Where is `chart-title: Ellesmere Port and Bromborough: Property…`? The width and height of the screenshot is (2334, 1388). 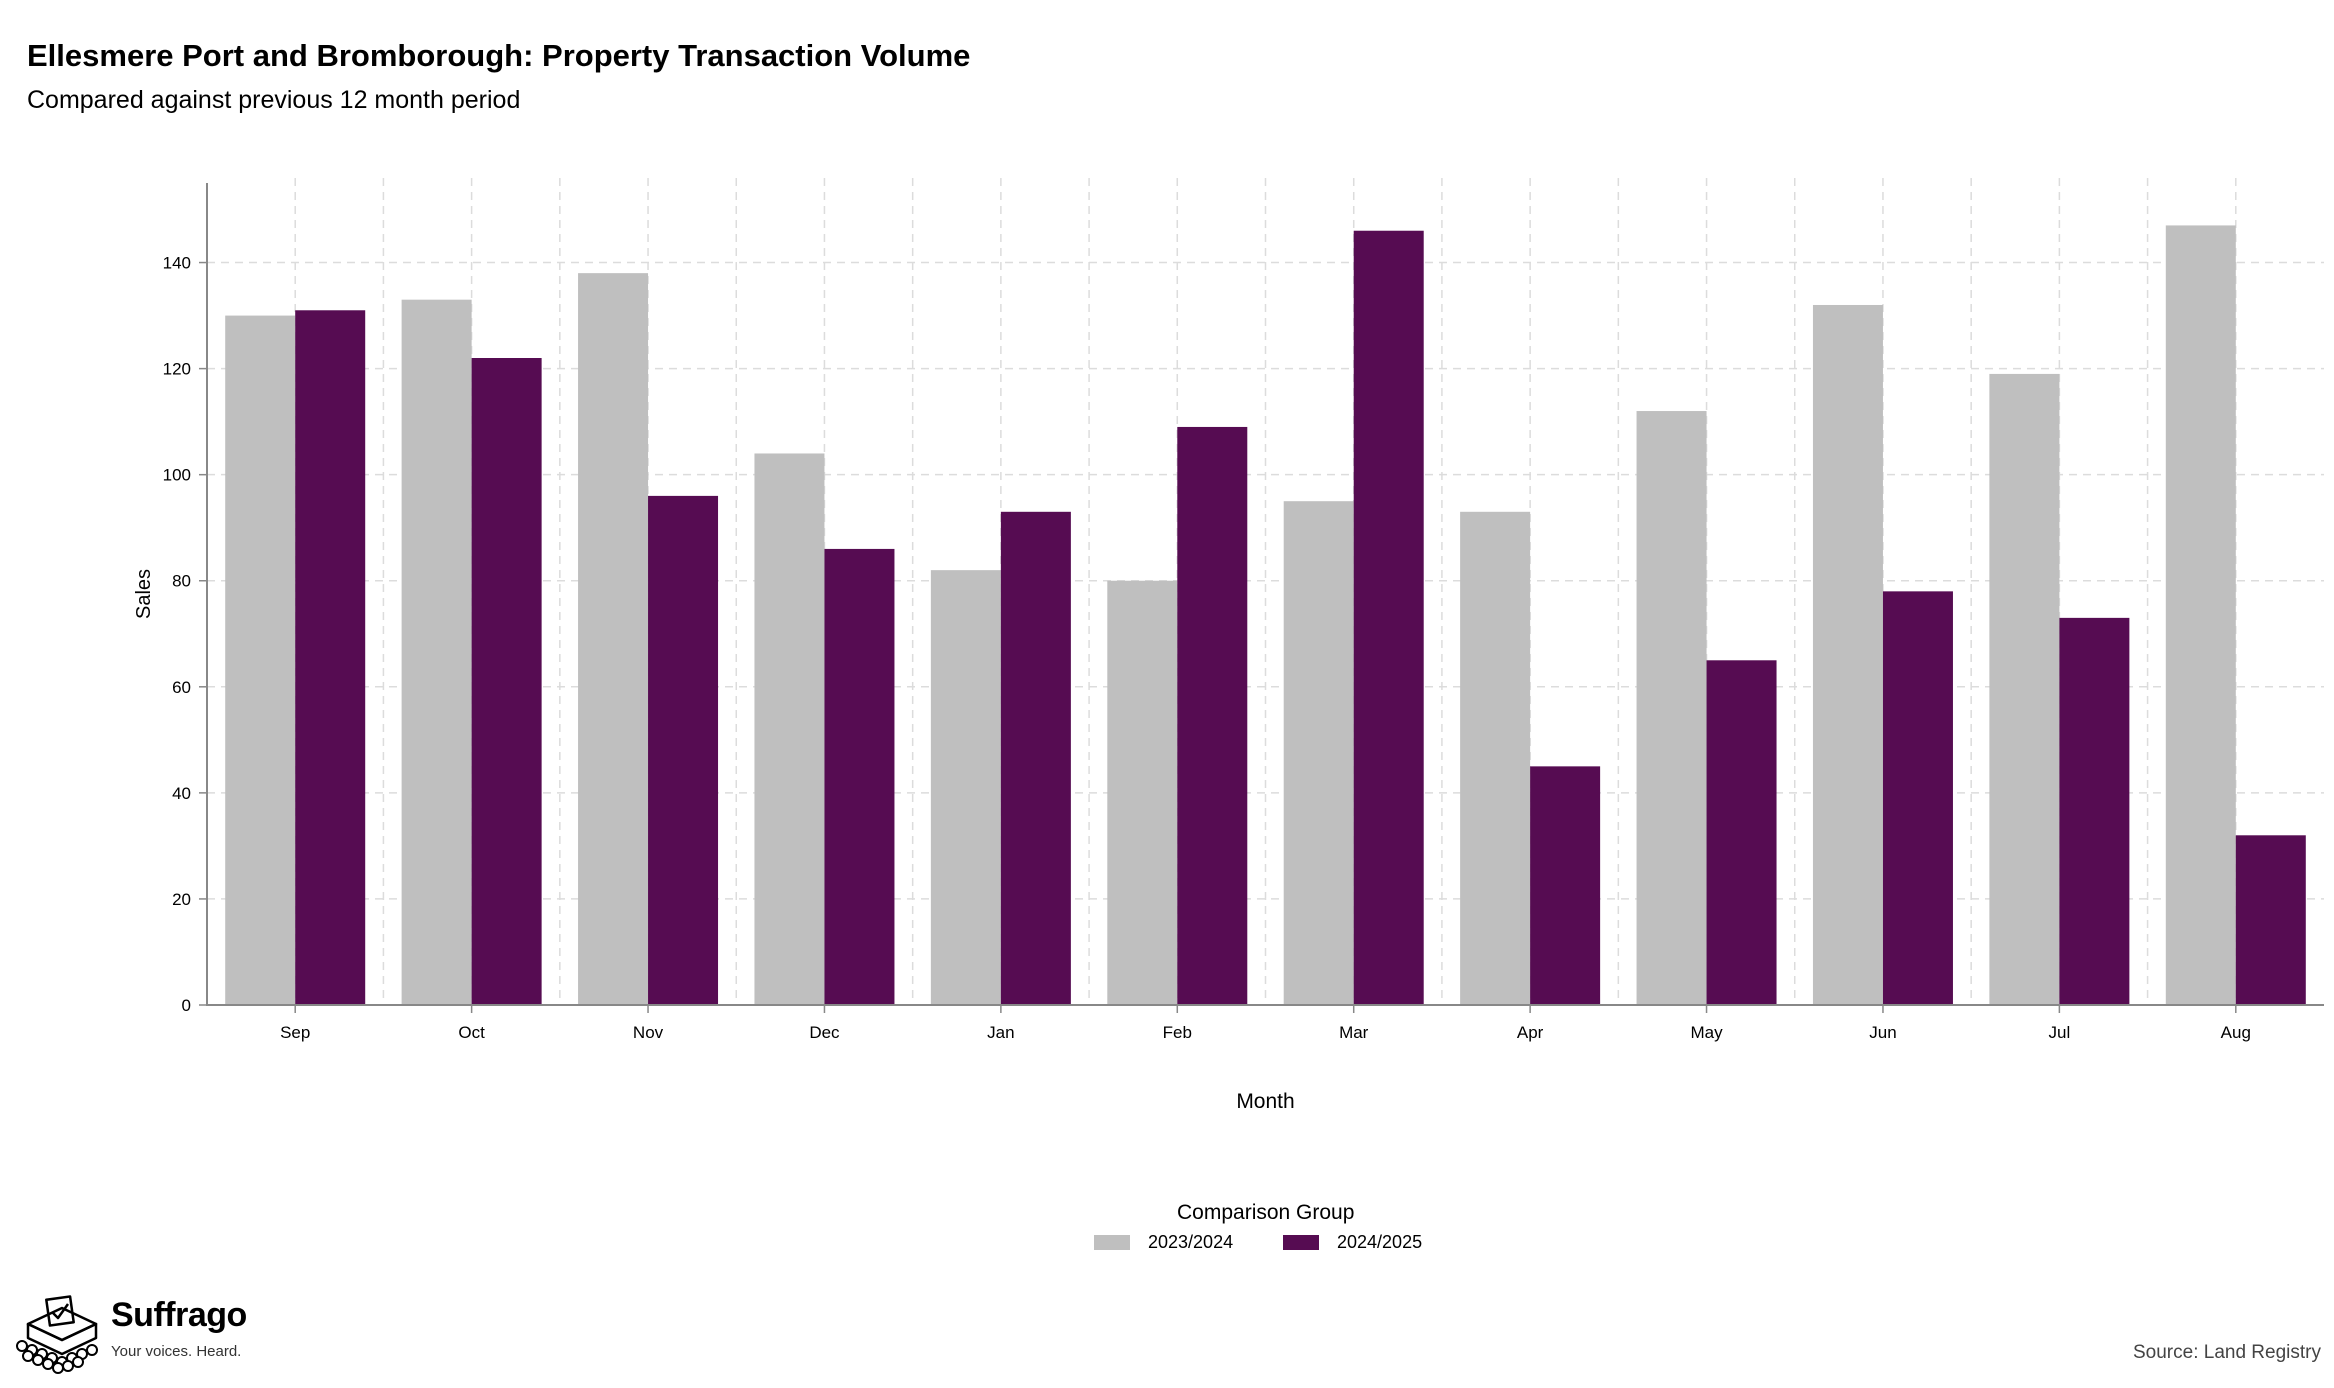
chart-title: Ellesmere Port and Bromborough: Property… is located at coordinates (499, 55).